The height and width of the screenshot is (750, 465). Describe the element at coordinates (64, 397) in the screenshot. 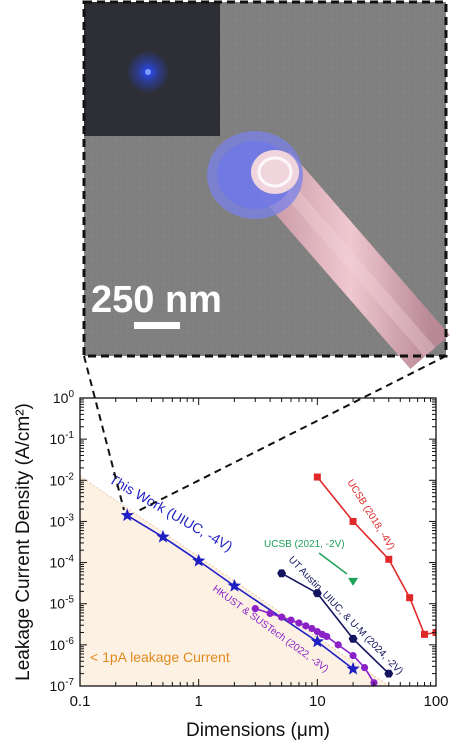

I see `y-tick-label: 10⁰` at that location.